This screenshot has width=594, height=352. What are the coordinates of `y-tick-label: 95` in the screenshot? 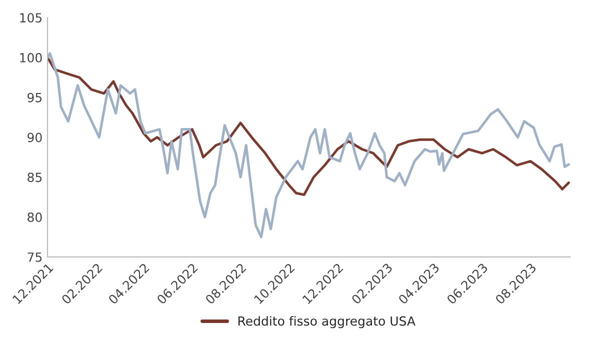 It's located at (35, 97).